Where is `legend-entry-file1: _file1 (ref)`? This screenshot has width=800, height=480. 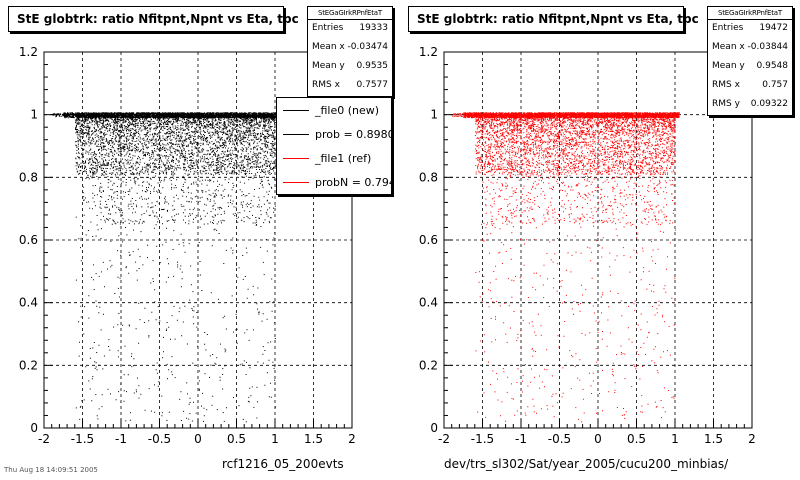 legend-entry-file1: _file1 (ref) is located at coordinates (334, 158).